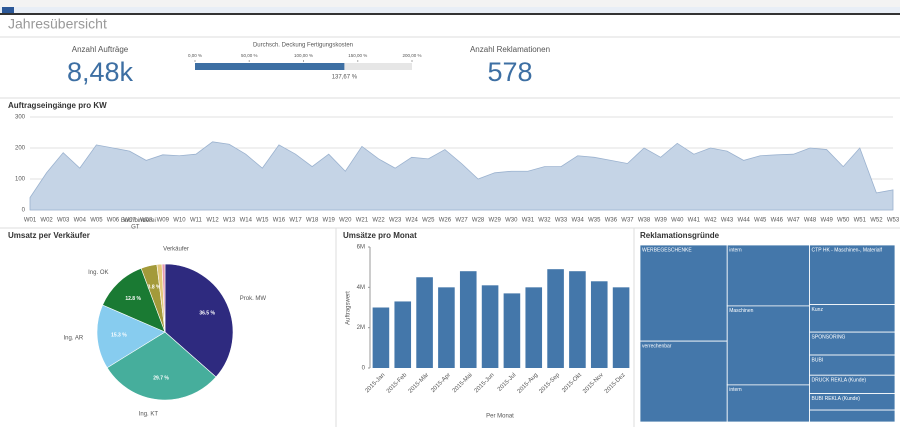 The height and width of the screenshot is (427, 900). Describe the element at coordinates (100, 72) in the screenshot. I see `kpi-value: 8,48k` at that location.